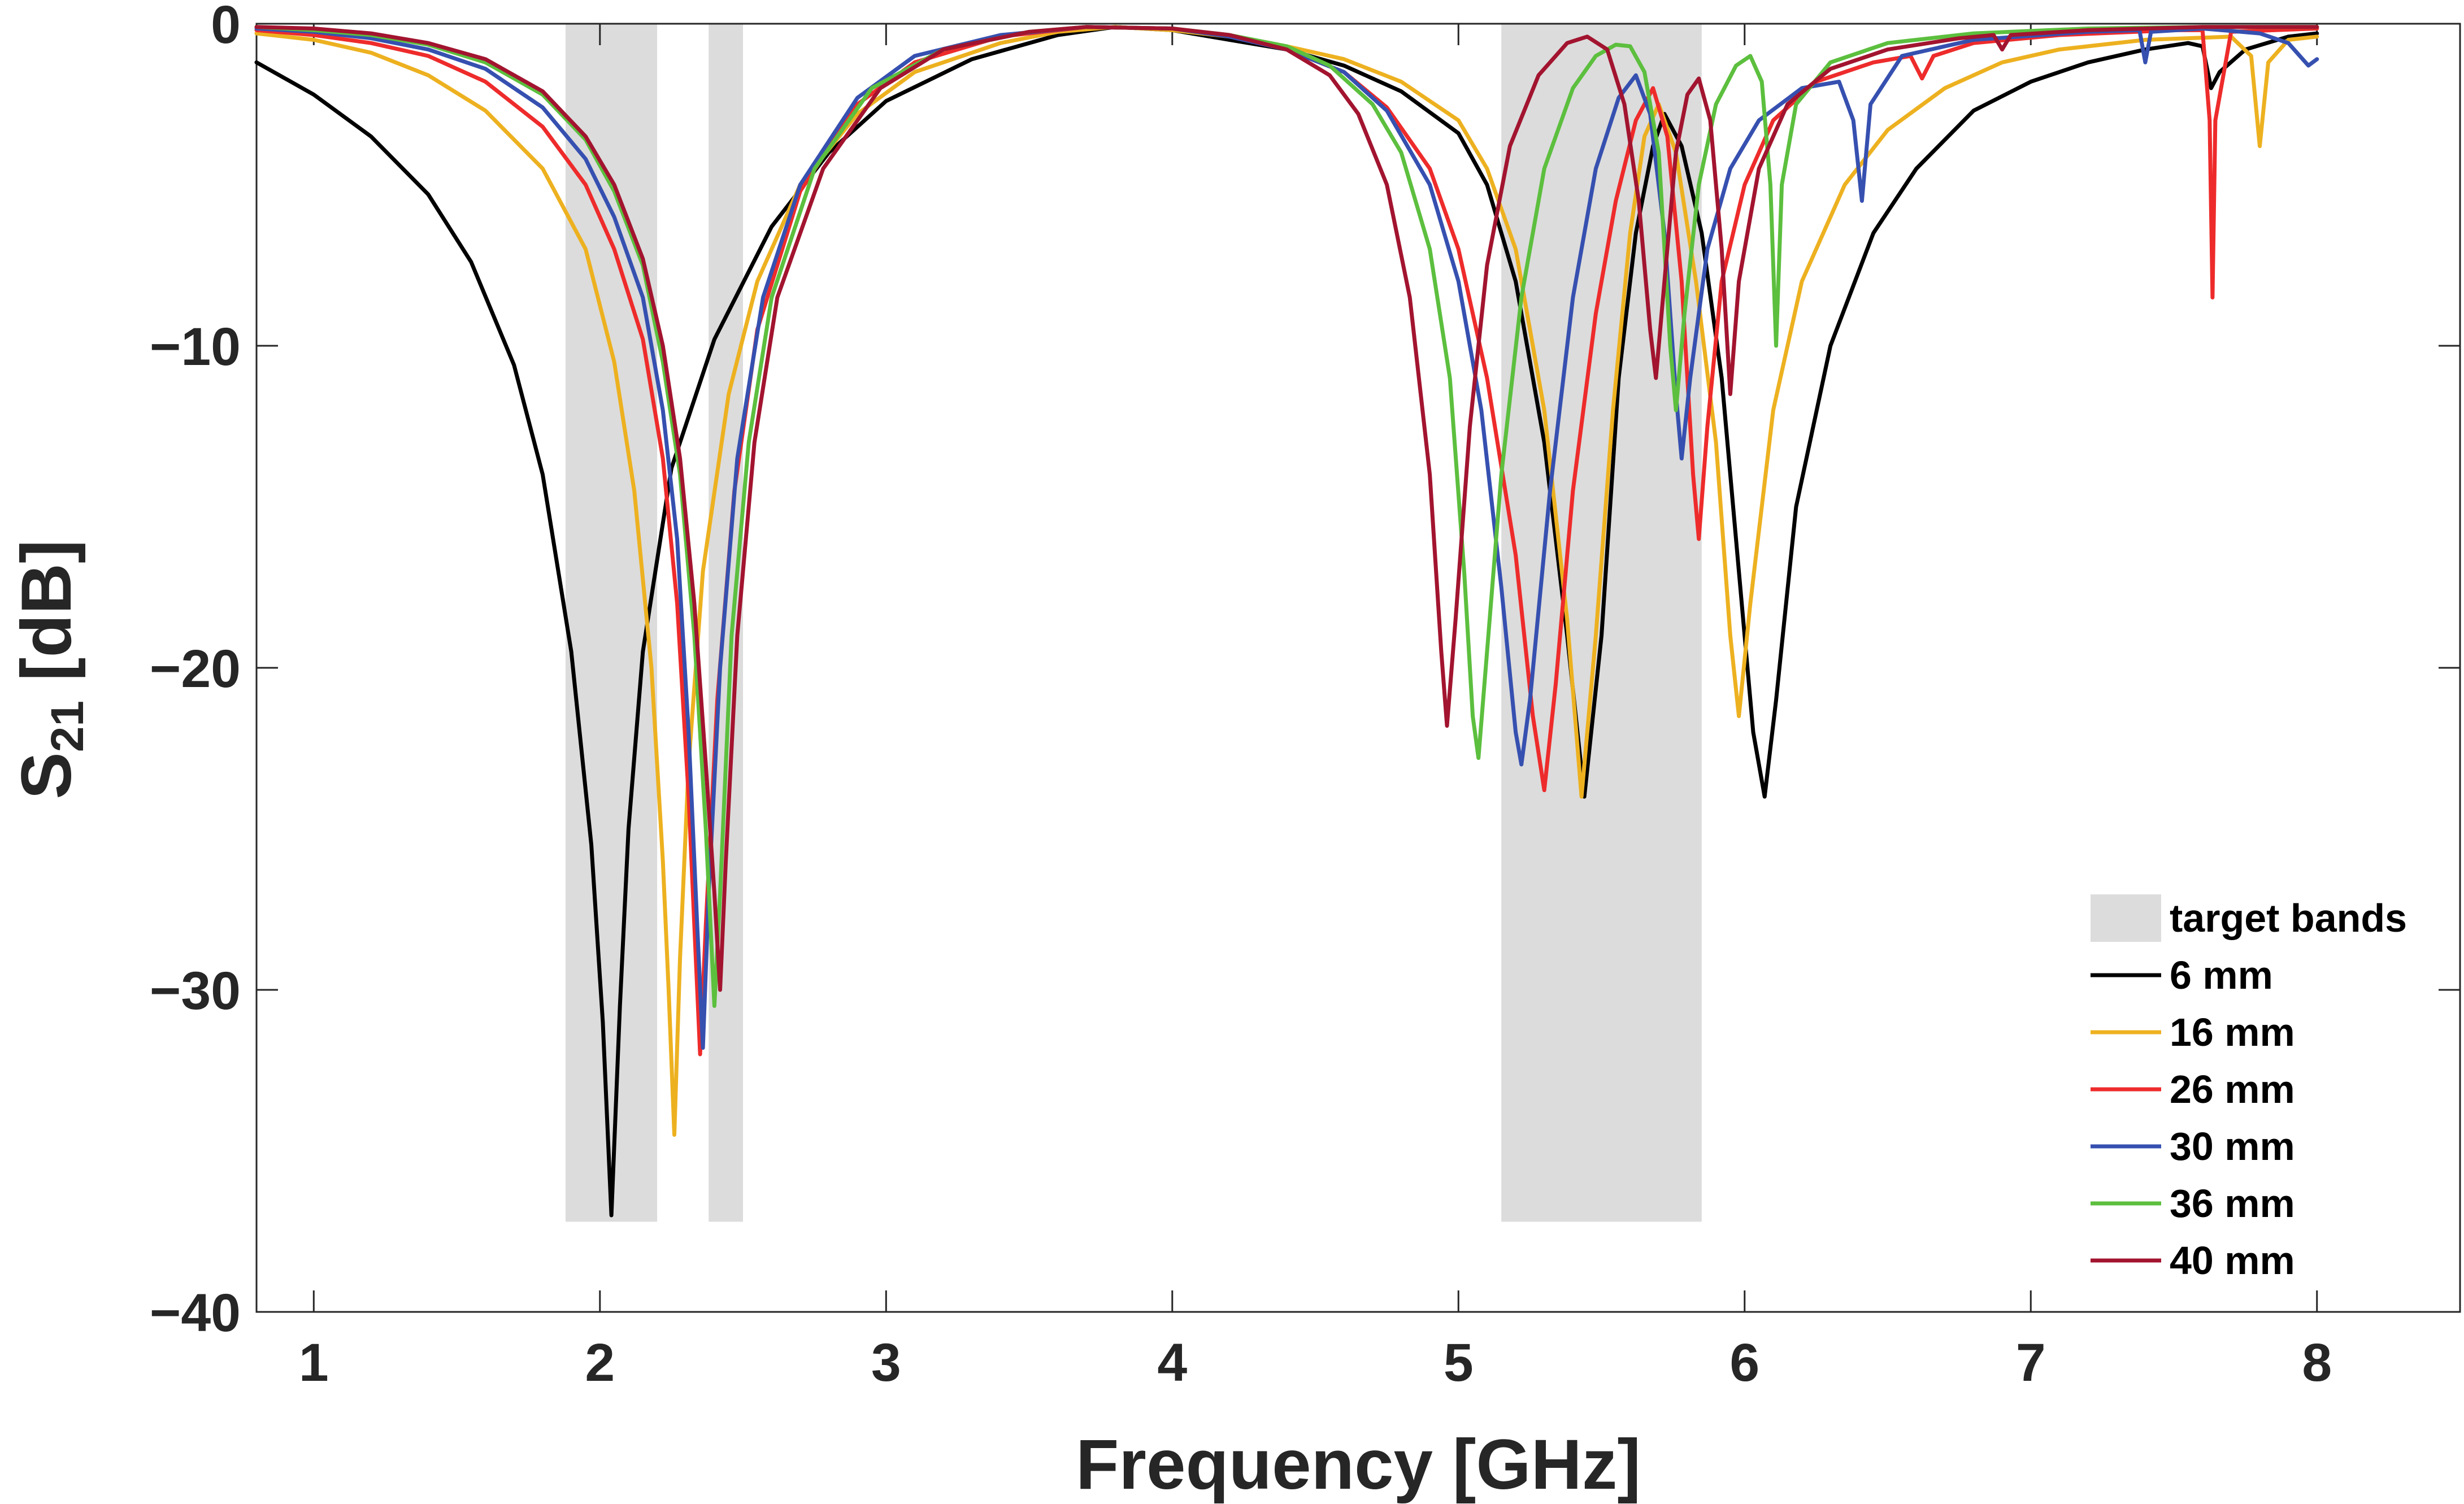 This screenshot has width=2464, height=1504. Describe the element at coordinates (2232, 1089) in the screenshot. I see `legend-label-26-mm: 26 mm` at that location.